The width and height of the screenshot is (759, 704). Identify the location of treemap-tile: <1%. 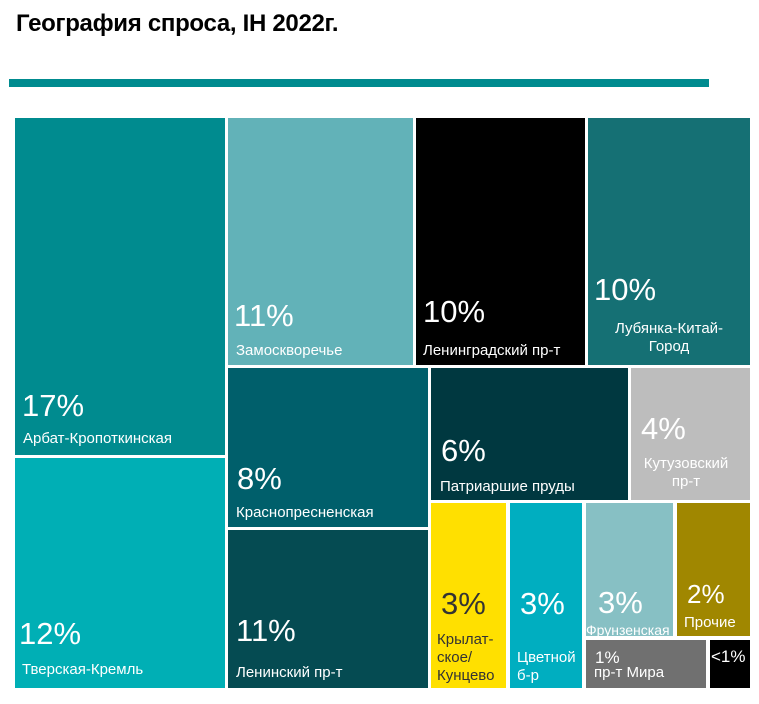
(730, 664).